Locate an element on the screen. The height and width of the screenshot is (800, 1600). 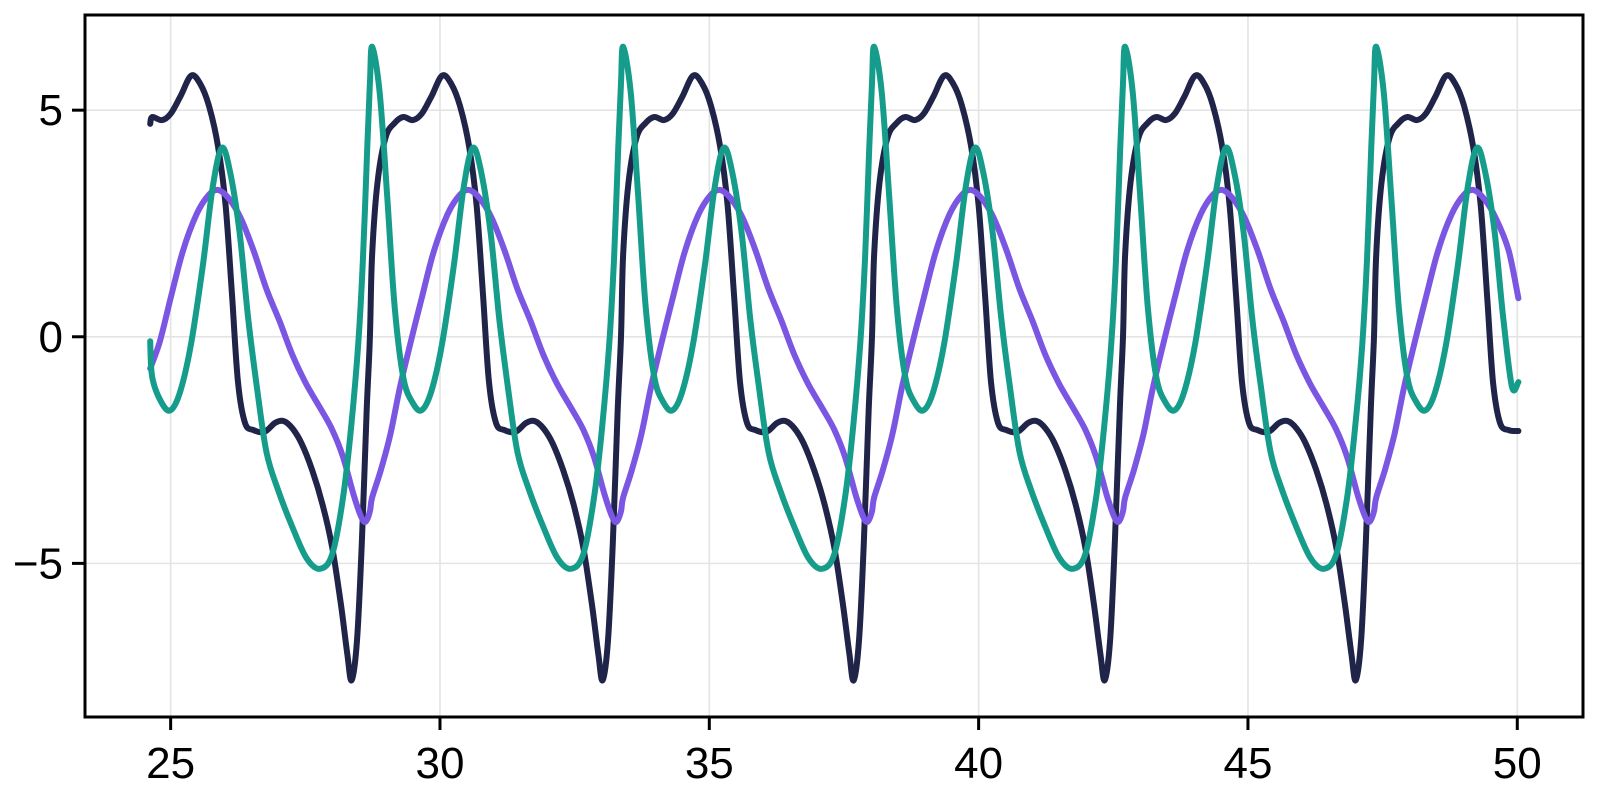
x-tick-label: 40 is located at coordinates (978, 763).